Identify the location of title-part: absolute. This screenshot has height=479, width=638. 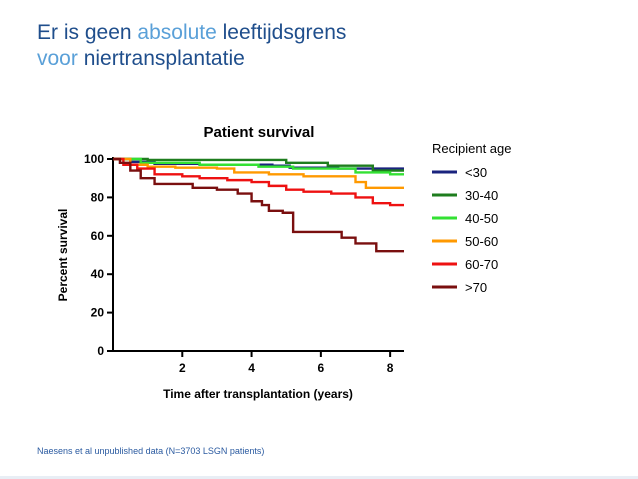
(180, 32).